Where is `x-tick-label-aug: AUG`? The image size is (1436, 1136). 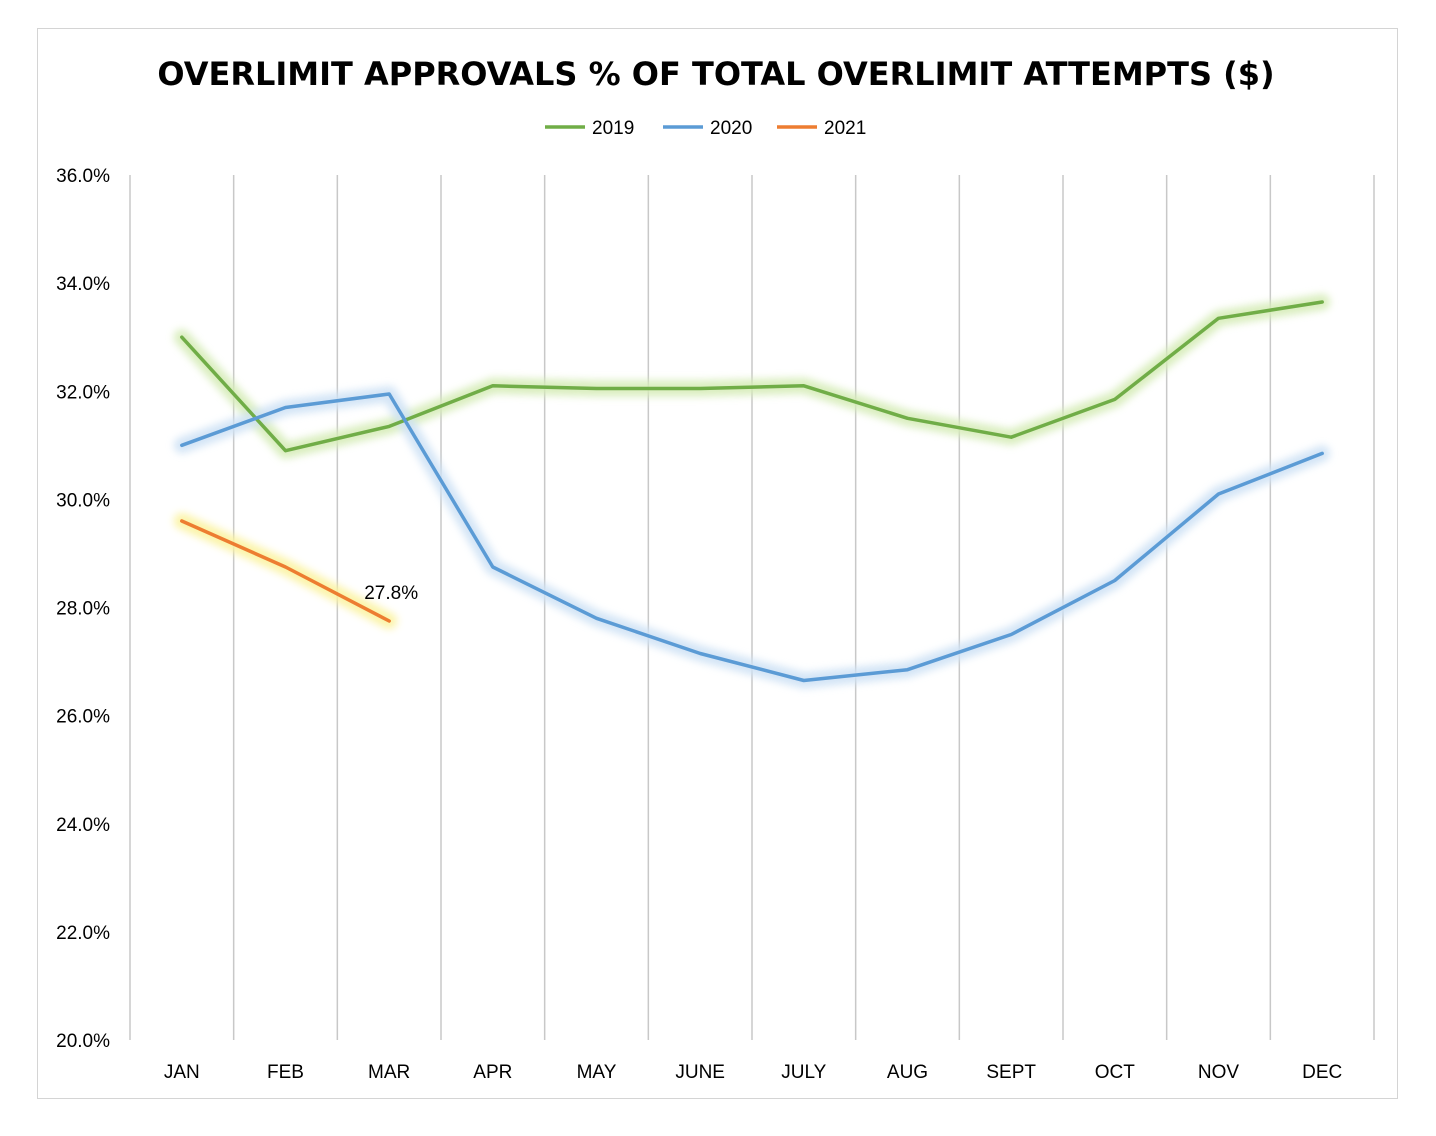
x-tick-label-aug: AUG is located at coordinates (907, 1072).